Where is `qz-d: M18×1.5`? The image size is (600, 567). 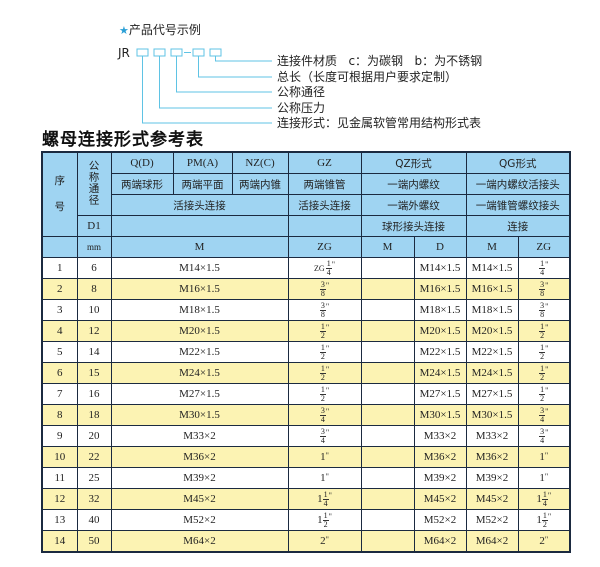 qz-d: M18×1.5 is located at coordinates (440, 310).